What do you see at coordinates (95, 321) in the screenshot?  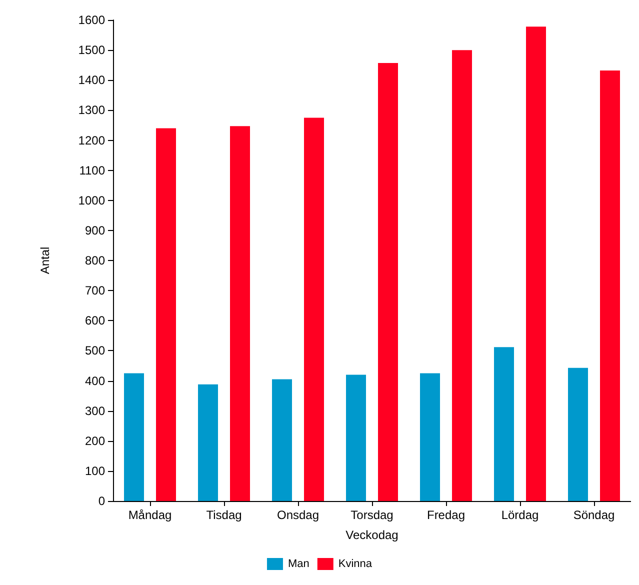 I see `y-tick-label: 600` at bounding box center [95, 321].